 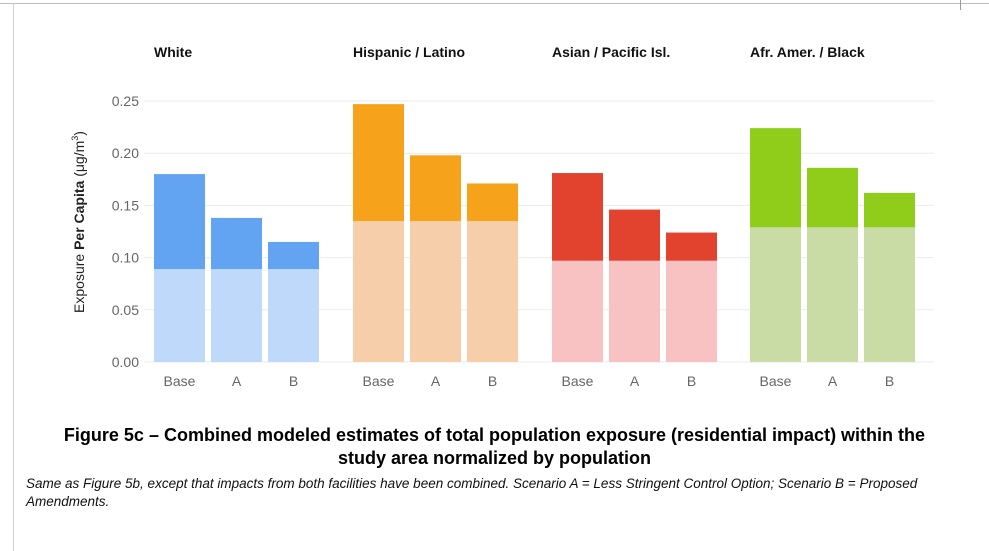 I want to click on left-border, so click(x=13, y=277).